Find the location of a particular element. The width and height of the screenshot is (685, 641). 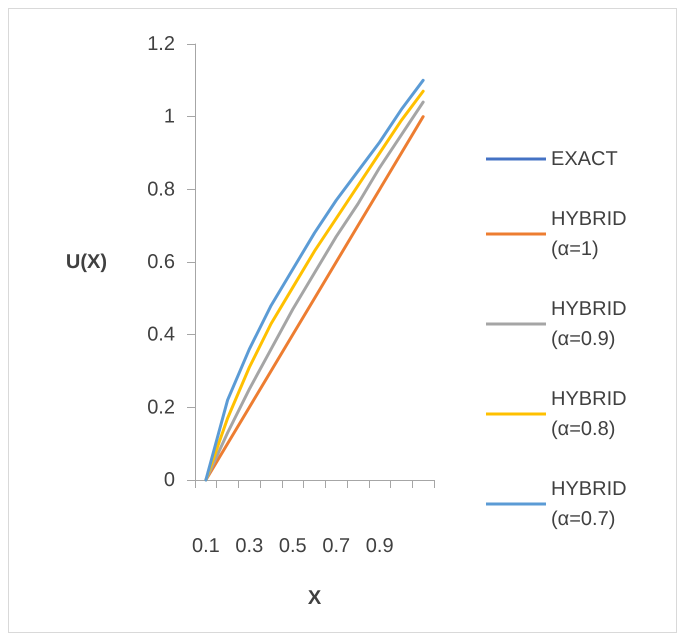

x-tick-label: 0.9 is located at coordinates (380, 546).